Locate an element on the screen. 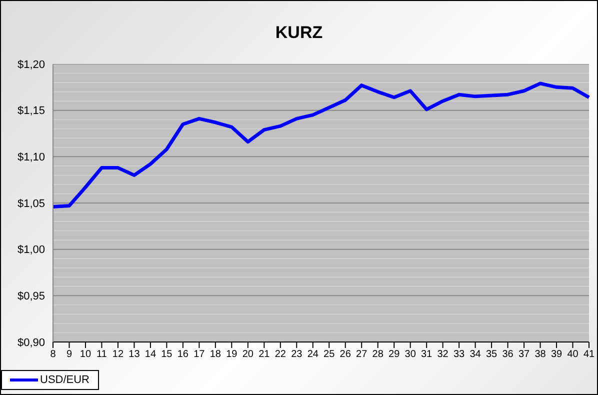 The width and height of the screenshot is (598, 395). y-tick-label: $1,10 is located at coordinates (31, 158).